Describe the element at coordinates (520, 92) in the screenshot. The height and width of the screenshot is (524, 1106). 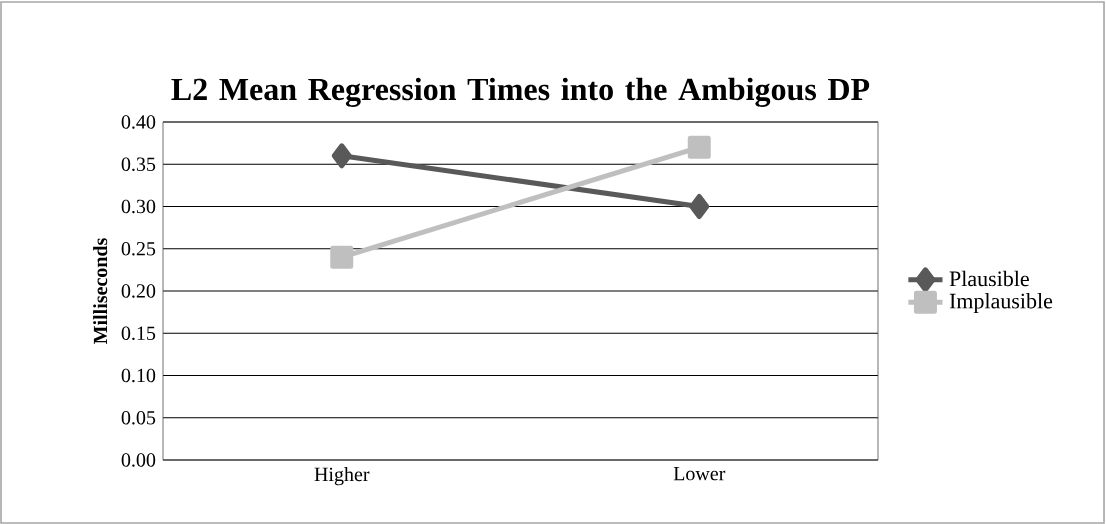
I see `chart-title: L2 Mean Regression Times into the Ambigous DP` at that location.